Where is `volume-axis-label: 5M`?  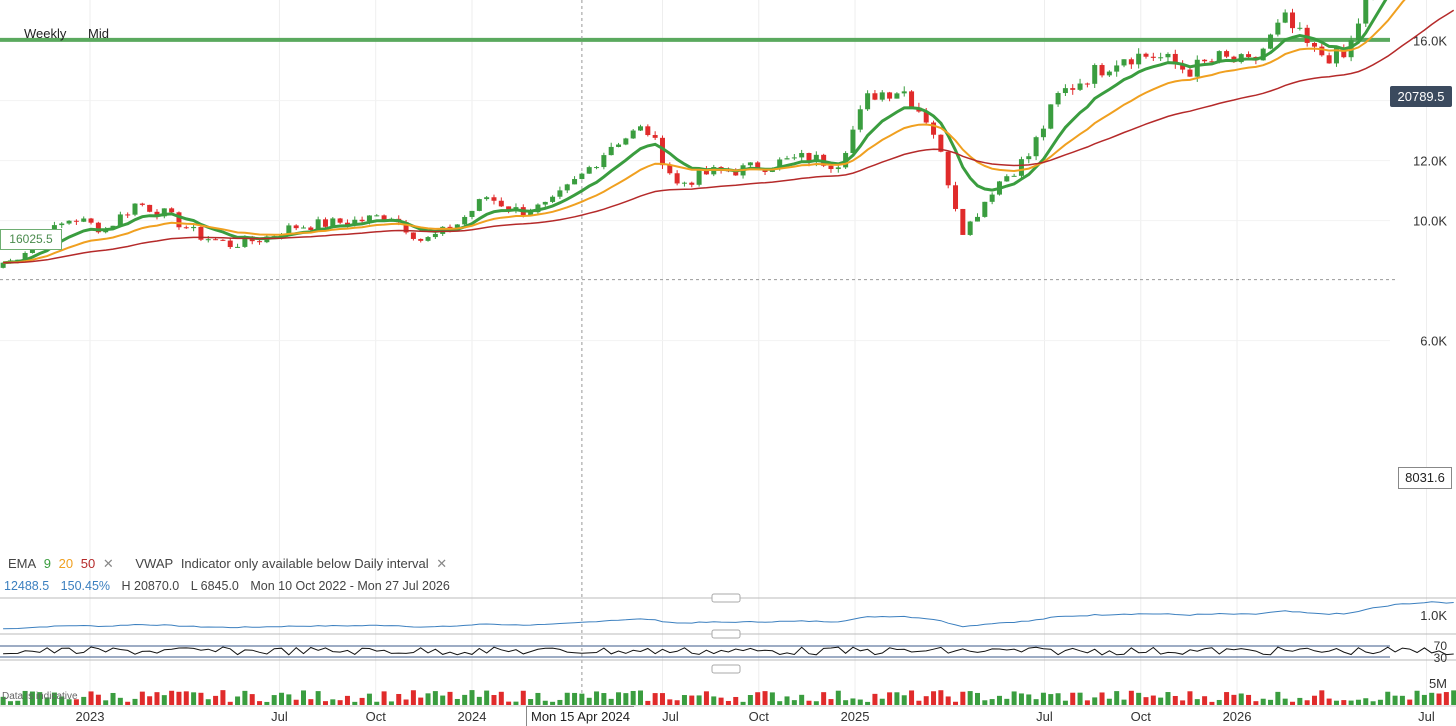 volume-axis-label: 5M is located at coordinates (1438, 683).